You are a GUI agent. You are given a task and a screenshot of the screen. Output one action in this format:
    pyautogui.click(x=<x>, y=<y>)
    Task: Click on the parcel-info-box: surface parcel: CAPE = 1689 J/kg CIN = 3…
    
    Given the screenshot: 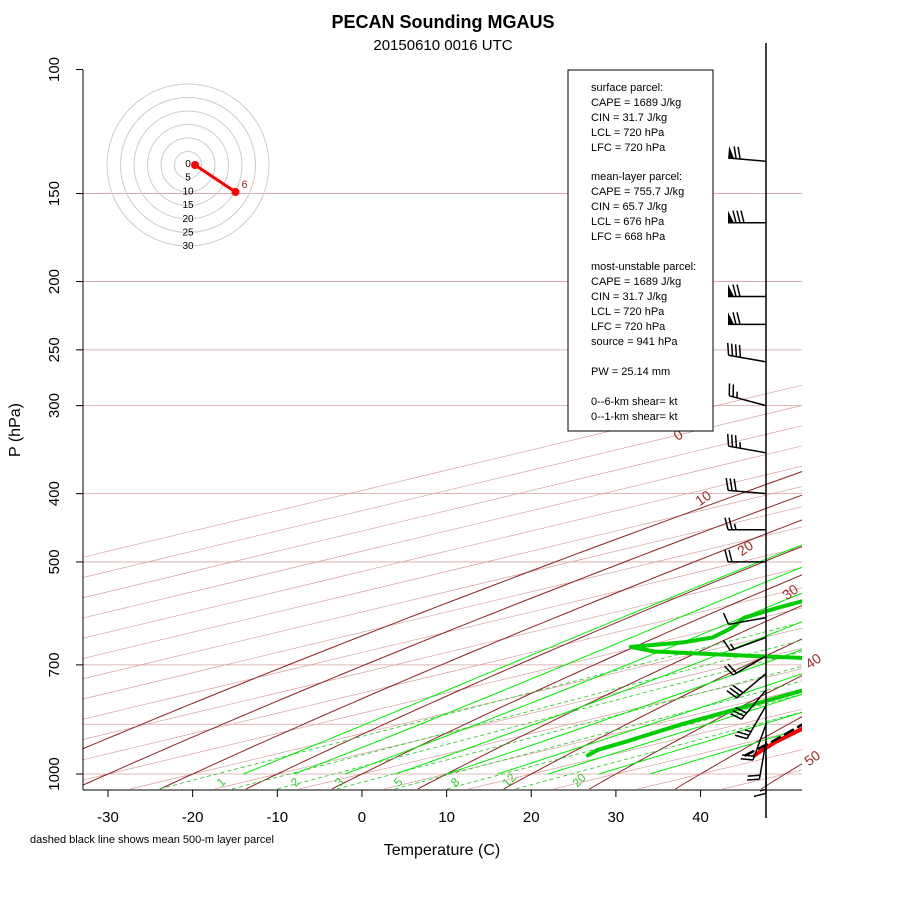 What is the action you would take?
    pyautogui.click(x=640, y=250)
    